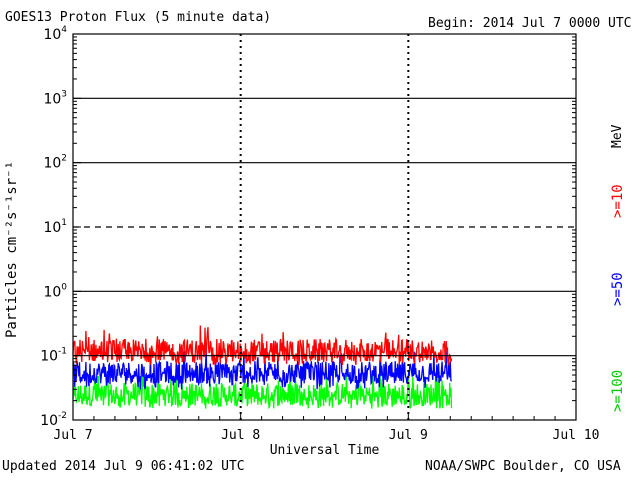  Describe the element at coordinates (138, 17) in the screenshot. I see `chart-title: GOES13 Proton Flux (5 minute data)` at that location.